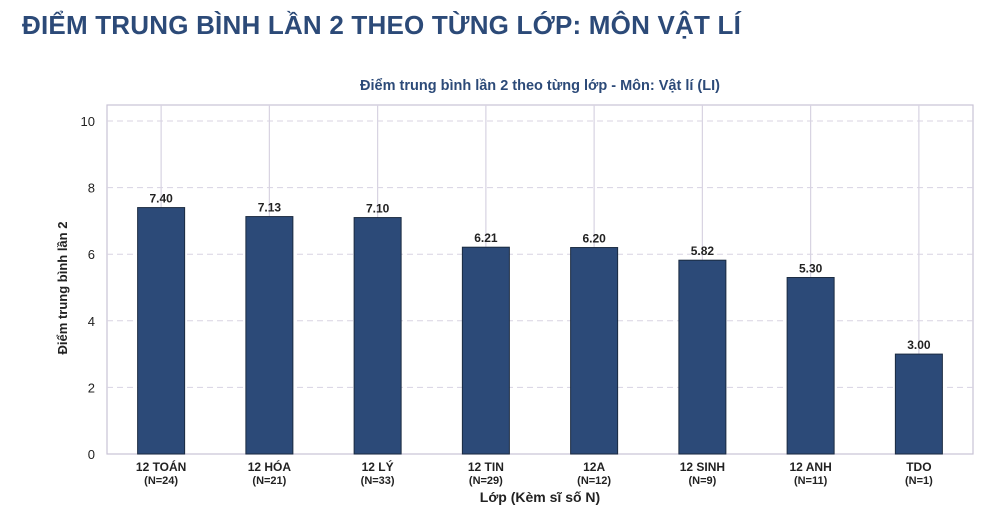  Describe the element at coordinates (811, 467) in the screenshot. I see `x-tick-label: 12 ANH` at that location.